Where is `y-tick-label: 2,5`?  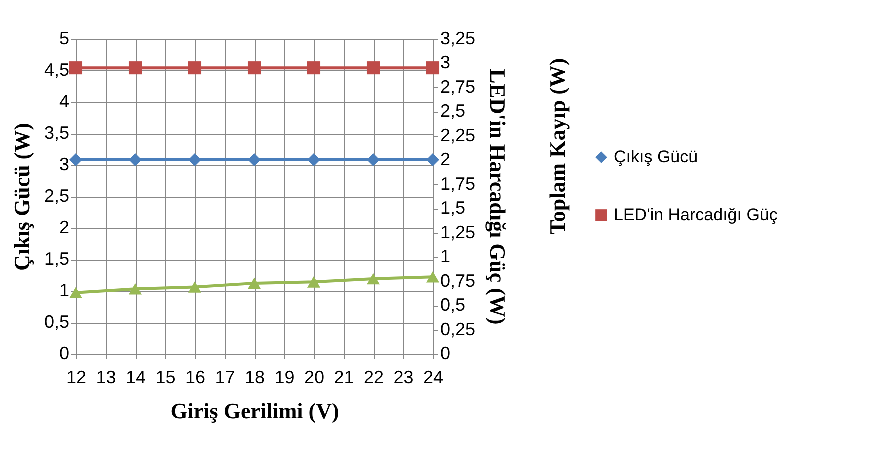
y-tick-label: 2,5 is located at coordinates (57, 196).